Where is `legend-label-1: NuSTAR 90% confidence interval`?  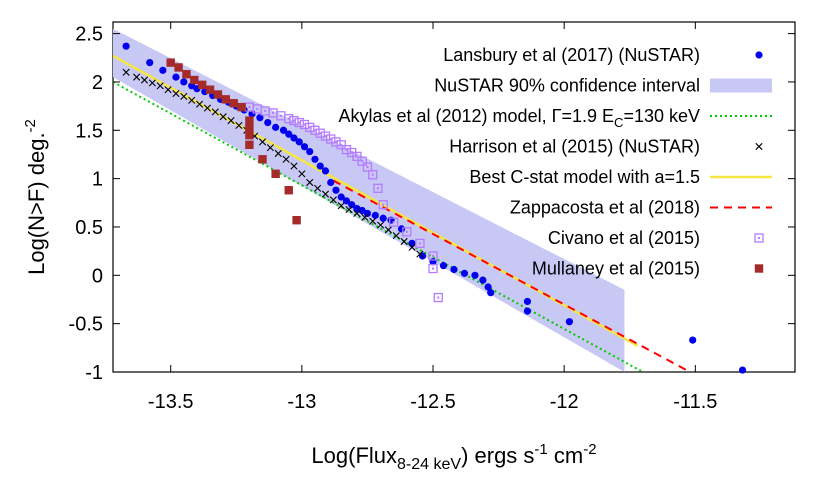
legend-label-1: NuSTAR 90% confidence interval is located at coordinates (567, 86).